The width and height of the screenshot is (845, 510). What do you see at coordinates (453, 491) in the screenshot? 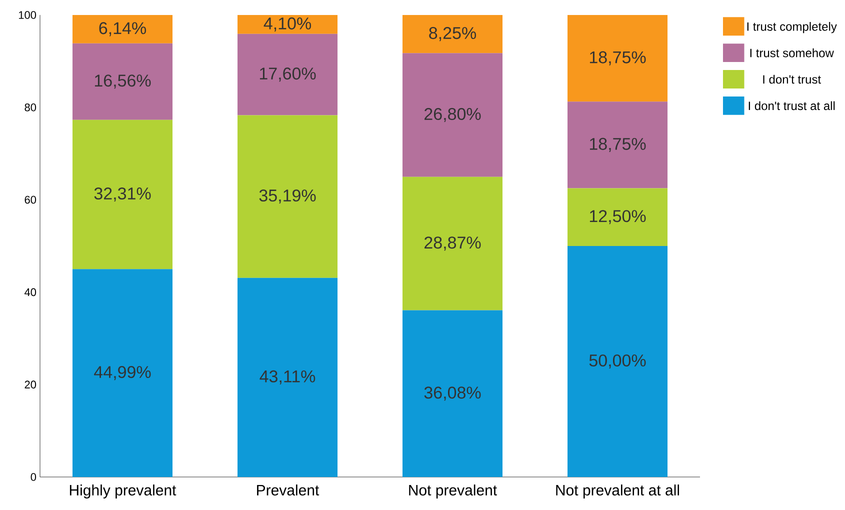
I see `x-tick-label: Not prevalent` at bounding box center [453, 491].